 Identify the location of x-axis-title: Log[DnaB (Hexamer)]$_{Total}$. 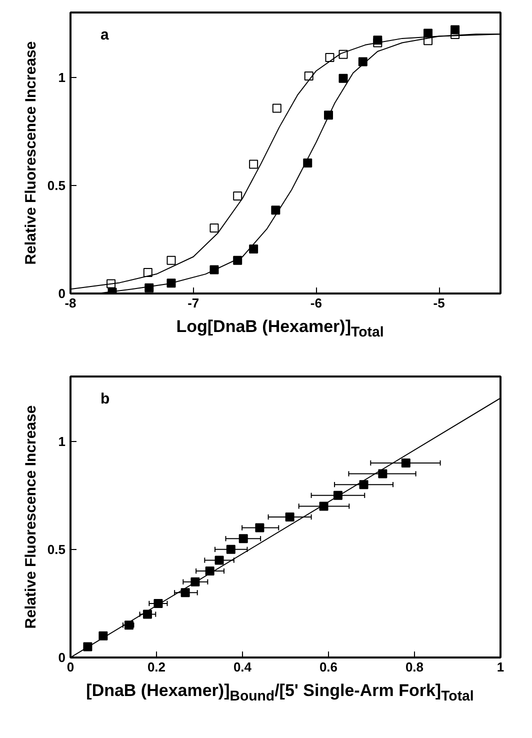
(280, 329).